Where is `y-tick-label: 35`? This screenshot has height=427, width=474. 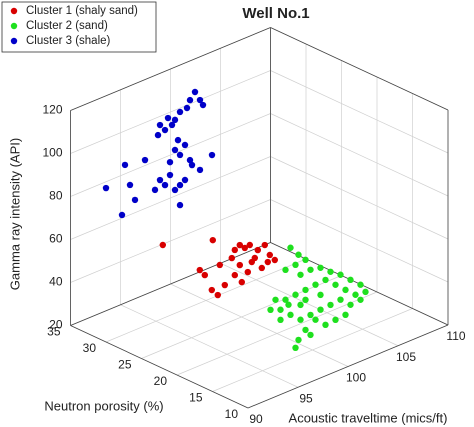
y-tick-label: 35 is located at coordinates (54, 332).